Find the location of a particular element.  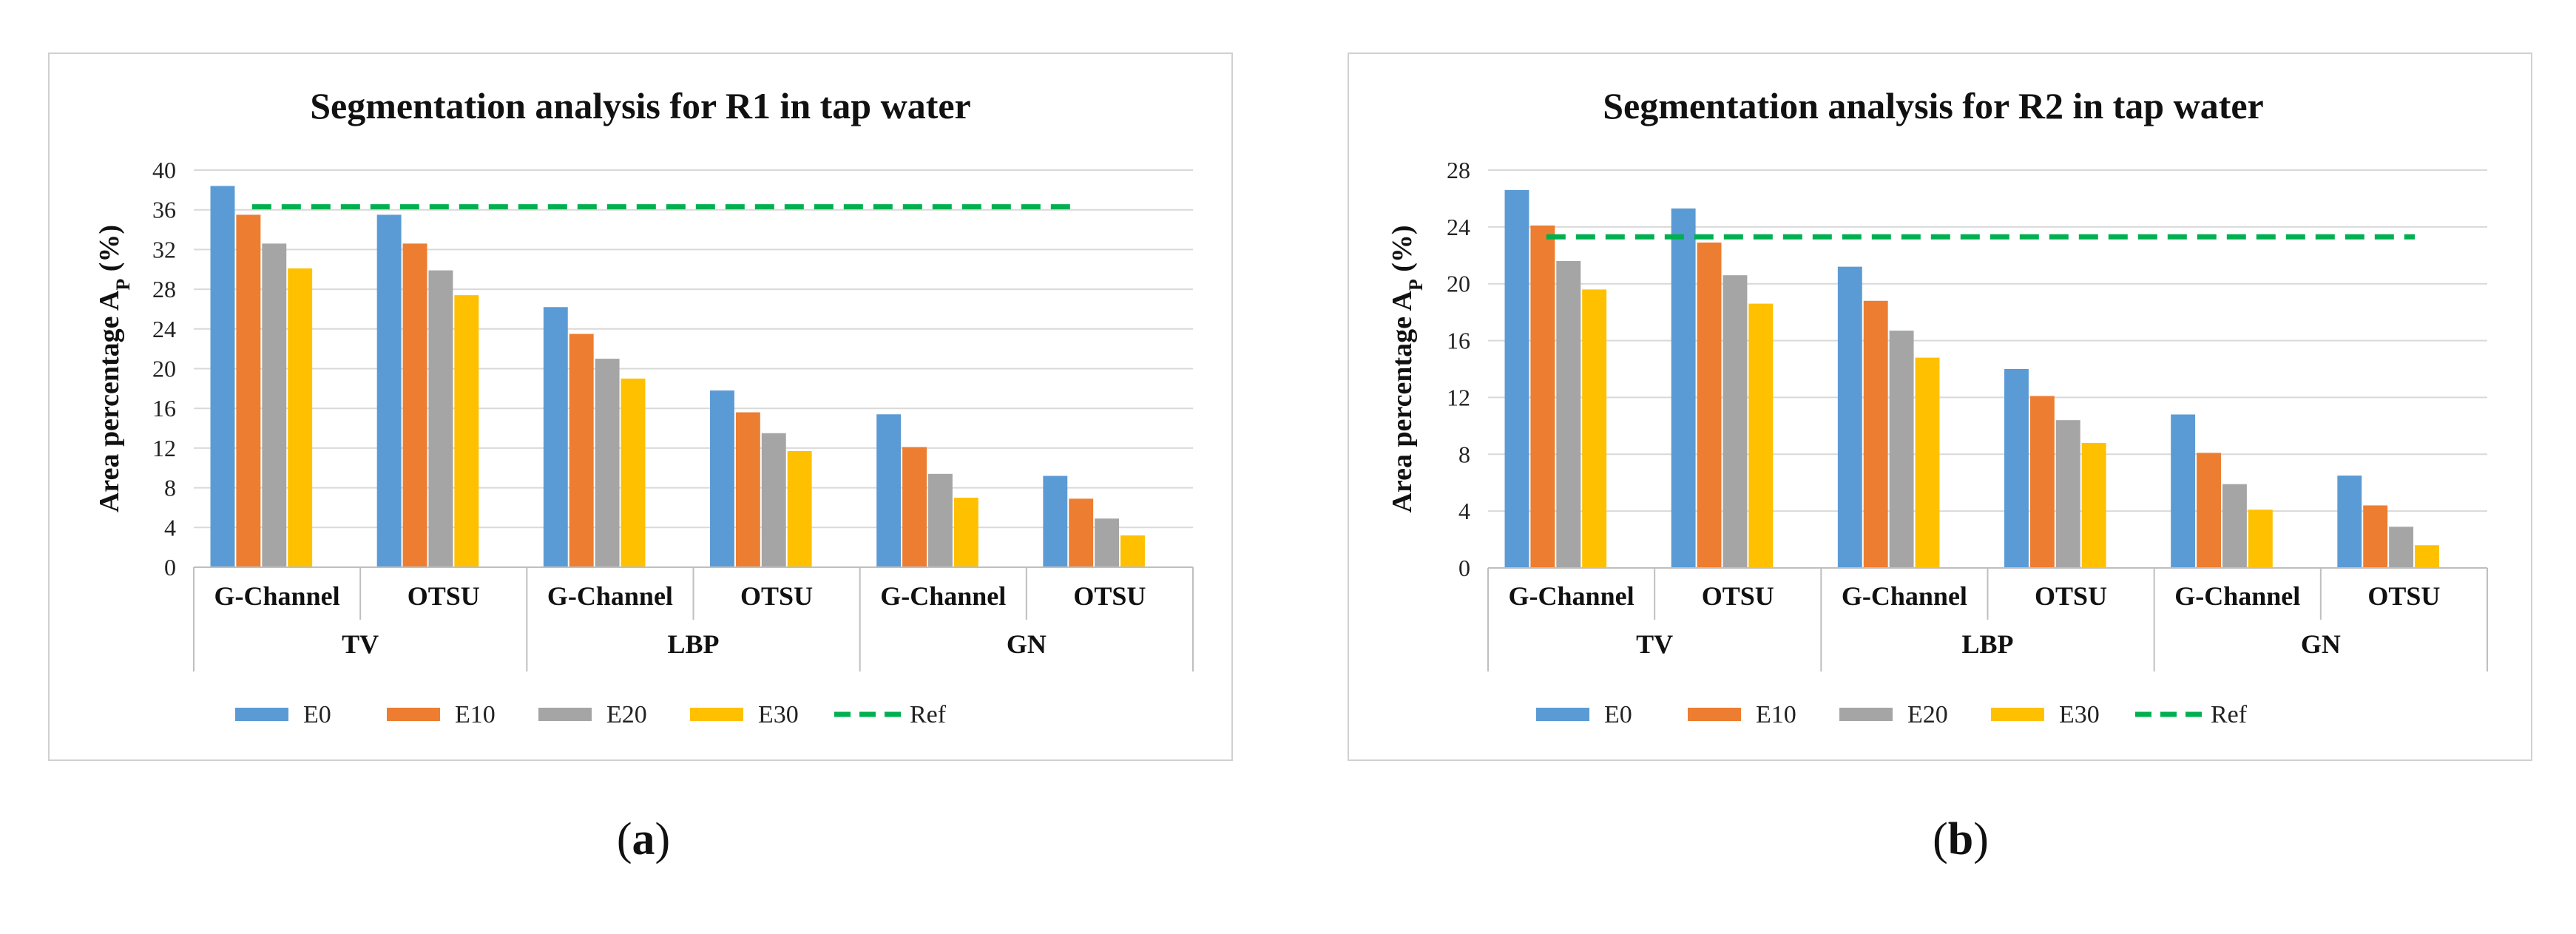

y-axis-label-b: Area percentage AP (%) is located at coordinates (1407, 368).